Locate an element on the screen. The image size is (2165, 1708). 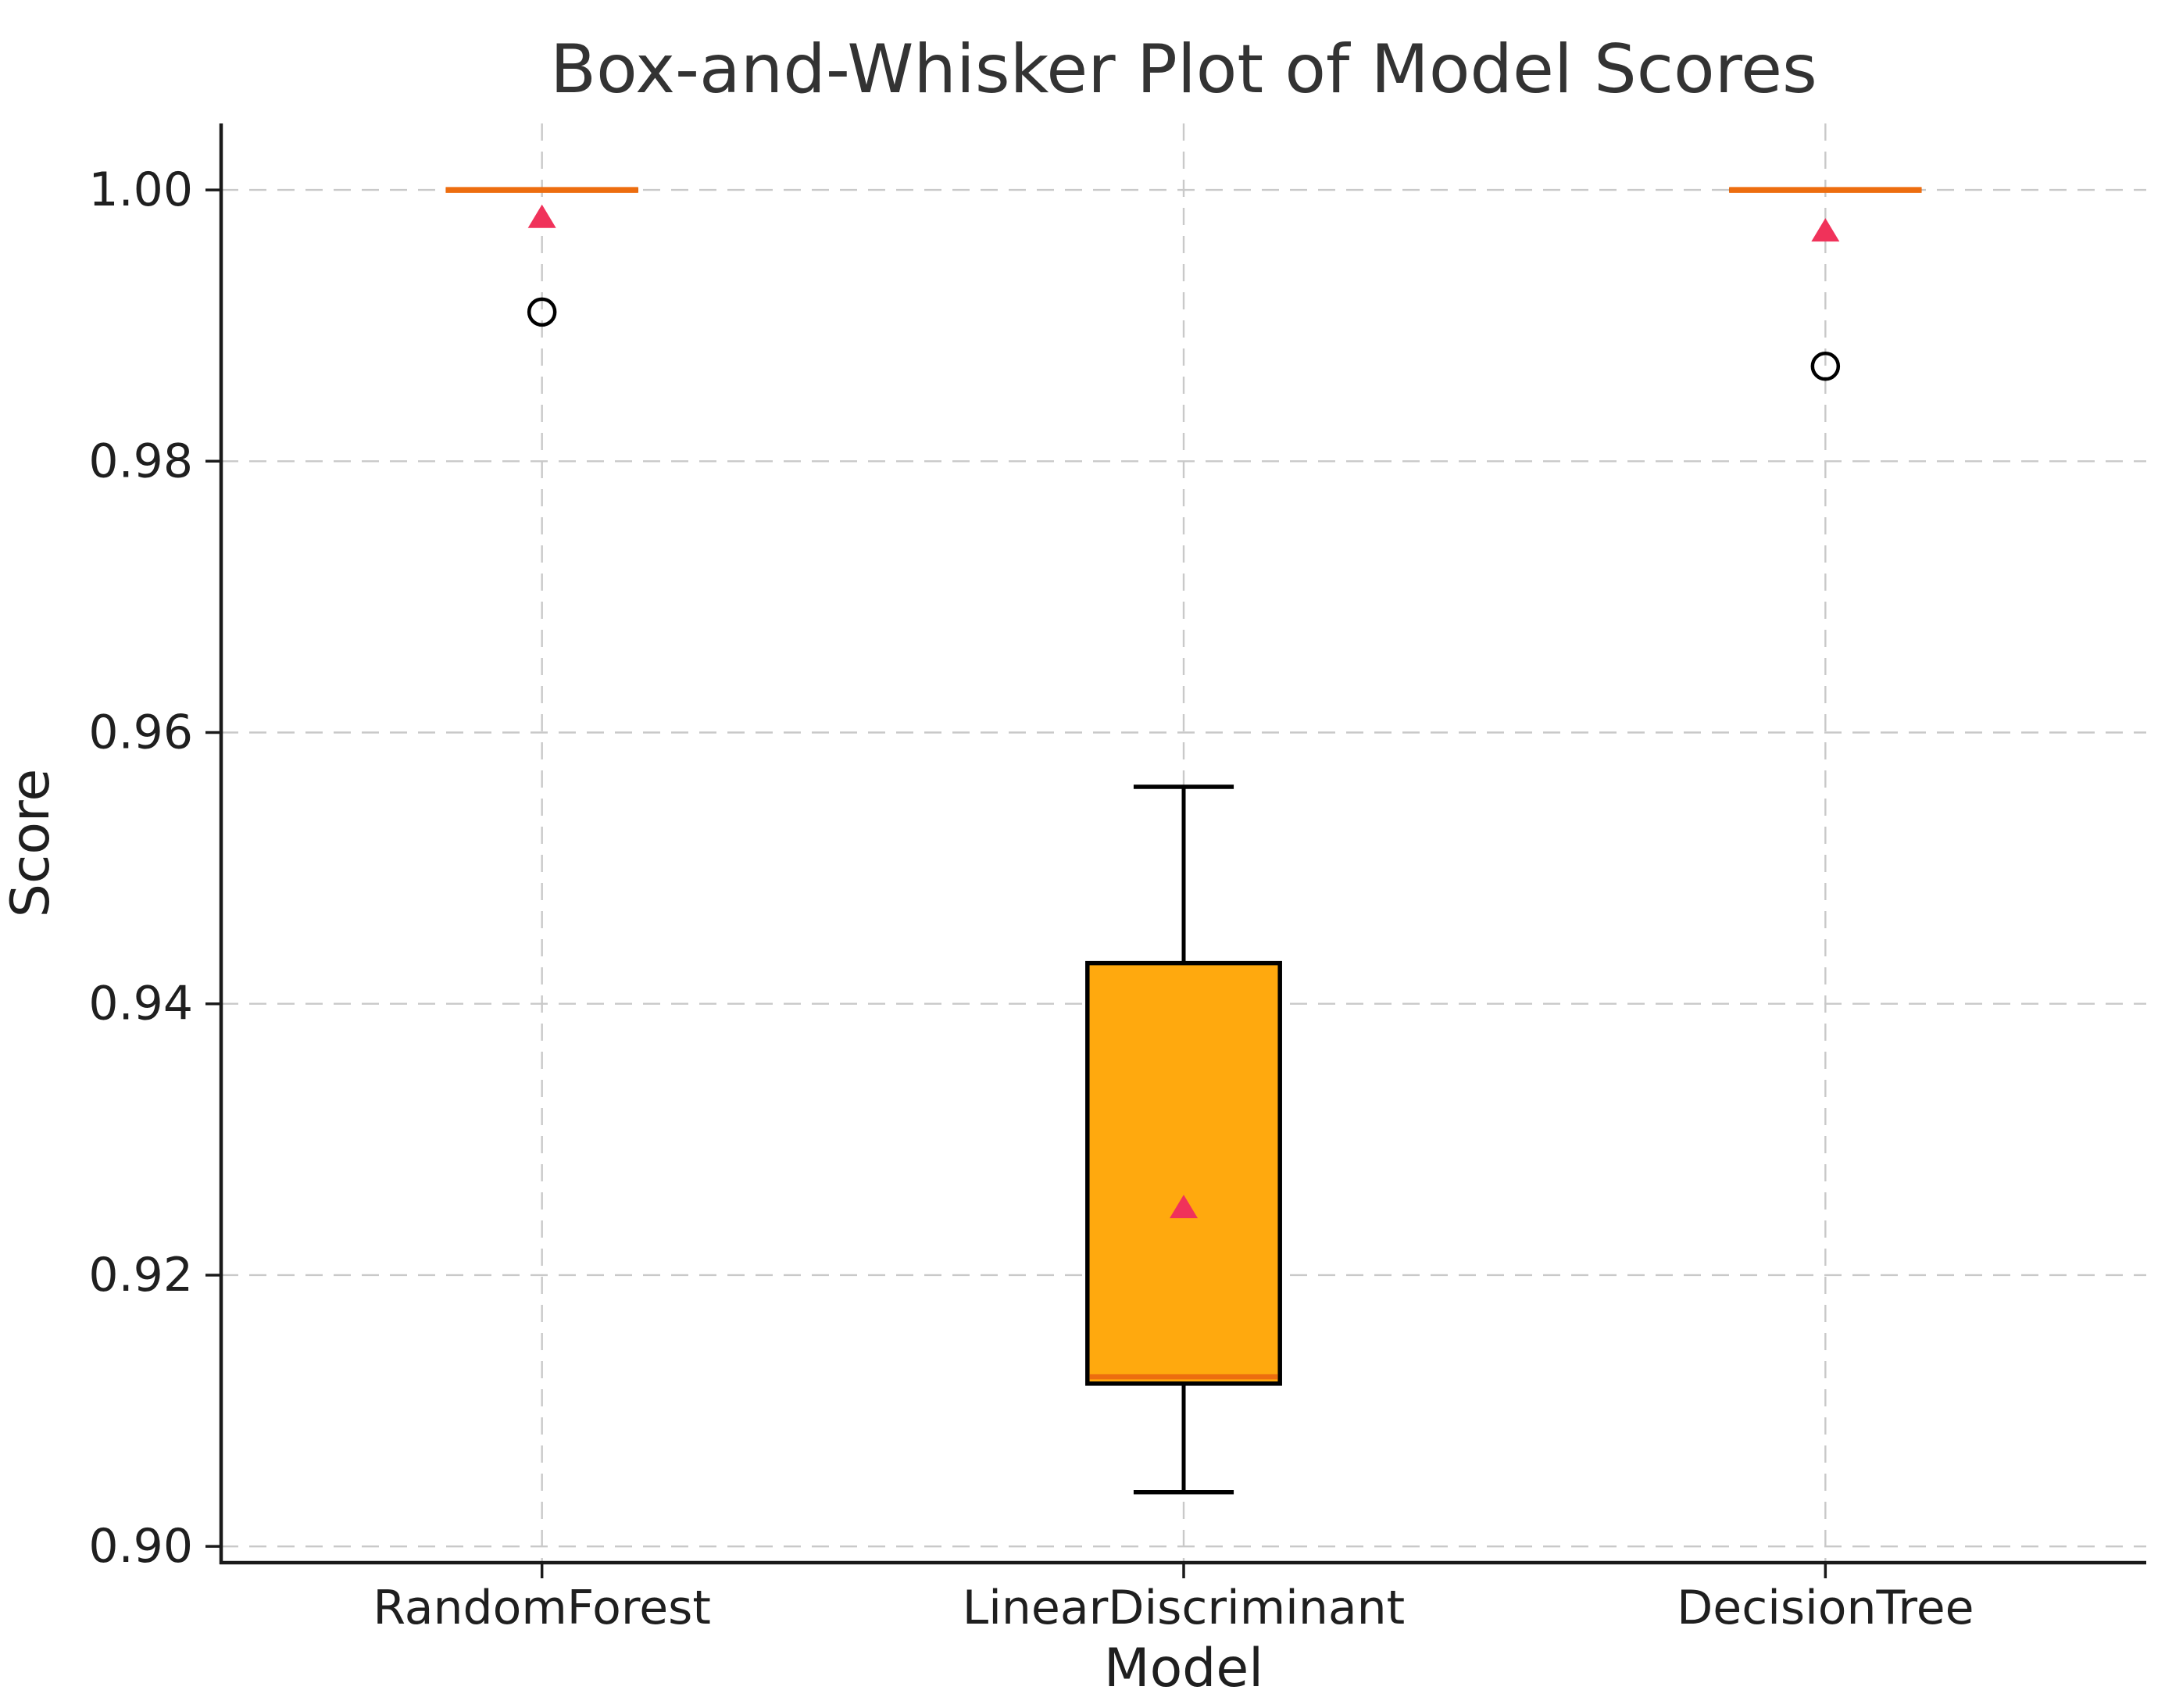
y-tick-label: 0.96 is located at coordinates (141, 733).